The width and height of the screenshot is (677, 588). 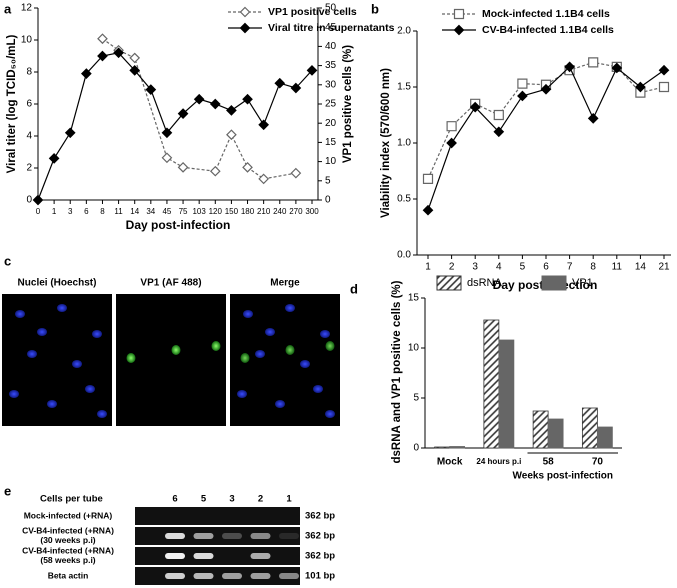 What do you see at coordinates (354, 288) in the screenshot?
I see `panel-label: d` at bounding box center [354, 288].